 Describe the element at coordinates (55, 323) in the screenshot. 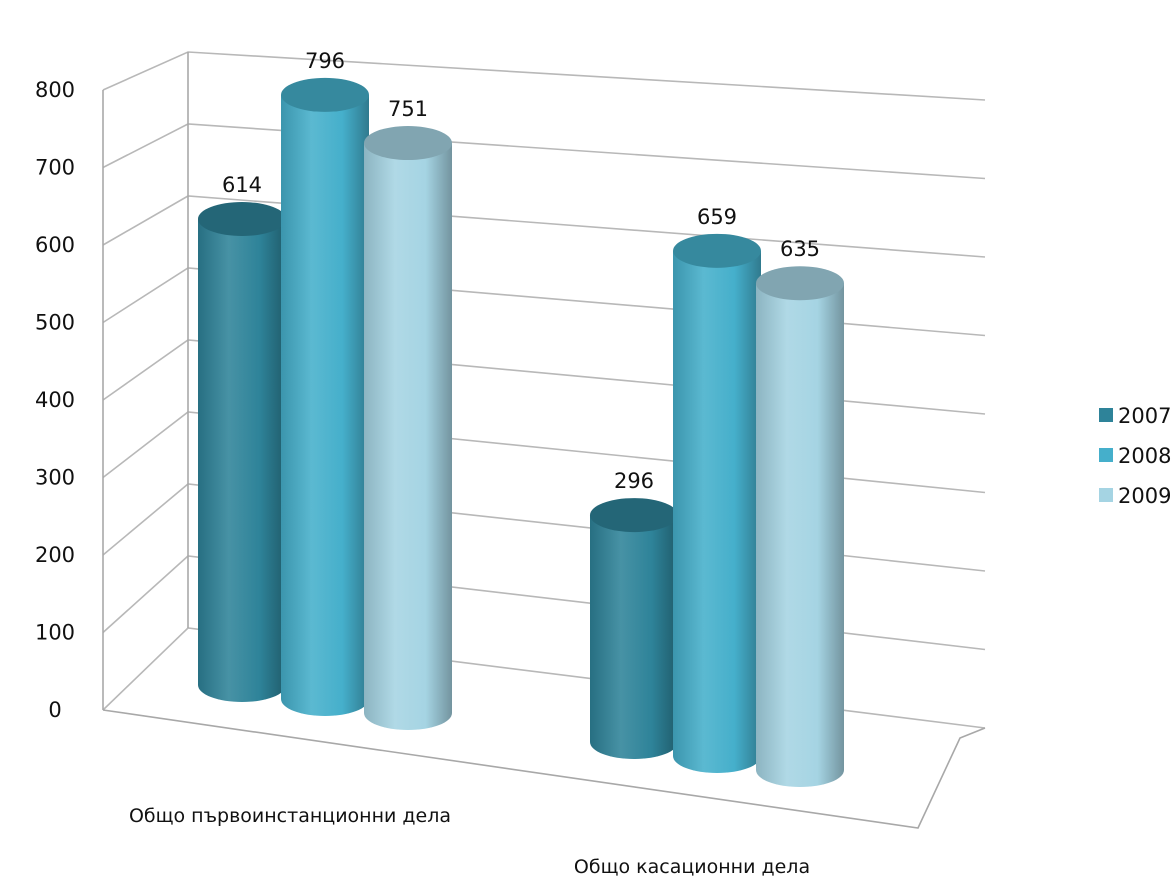

I see `y-tick-label: 500` at that location.